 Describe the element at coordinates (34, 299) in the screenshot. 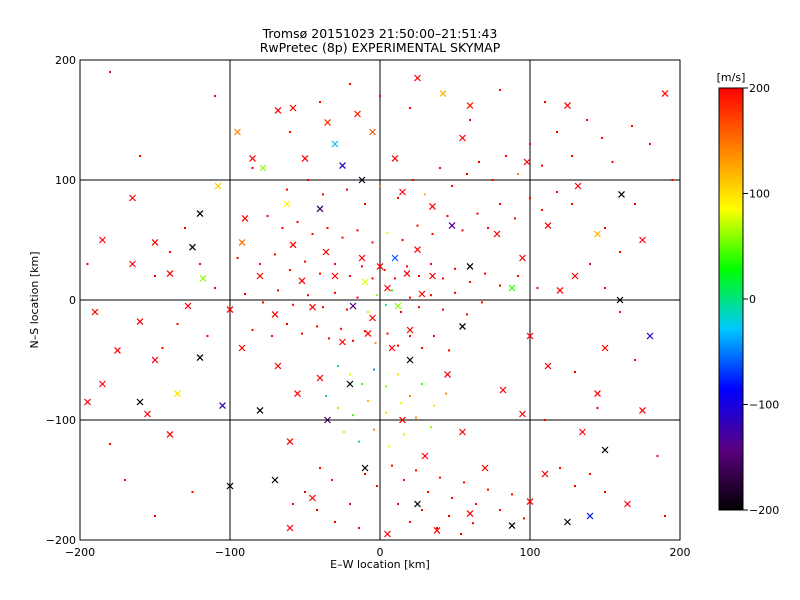

I see `y-axis-label: N–S location [km]` at that location.